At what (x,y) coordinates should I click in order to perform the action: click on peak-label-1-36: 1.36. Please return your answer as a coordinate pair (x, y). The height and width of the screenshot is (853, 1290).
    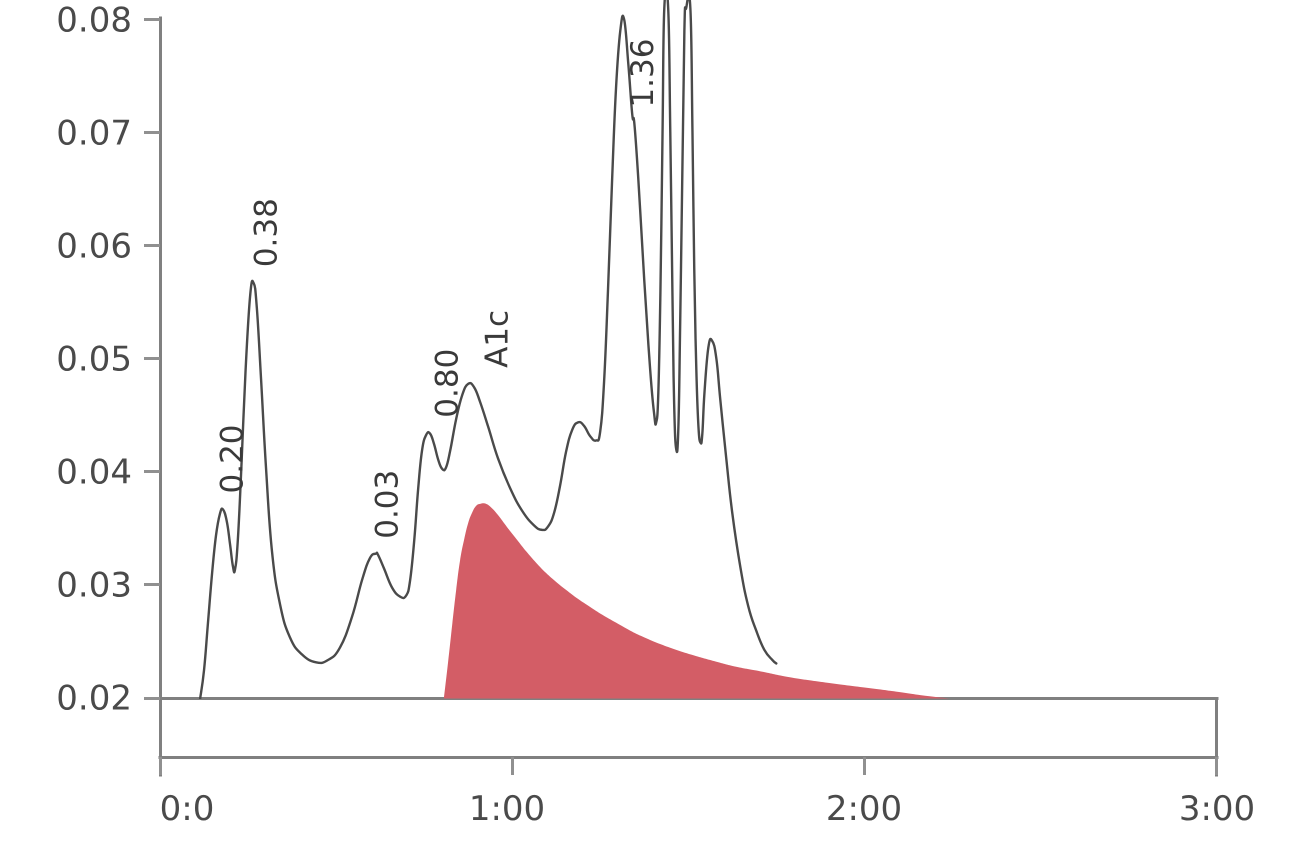
    Looking at the image, I should click on (643, 73).